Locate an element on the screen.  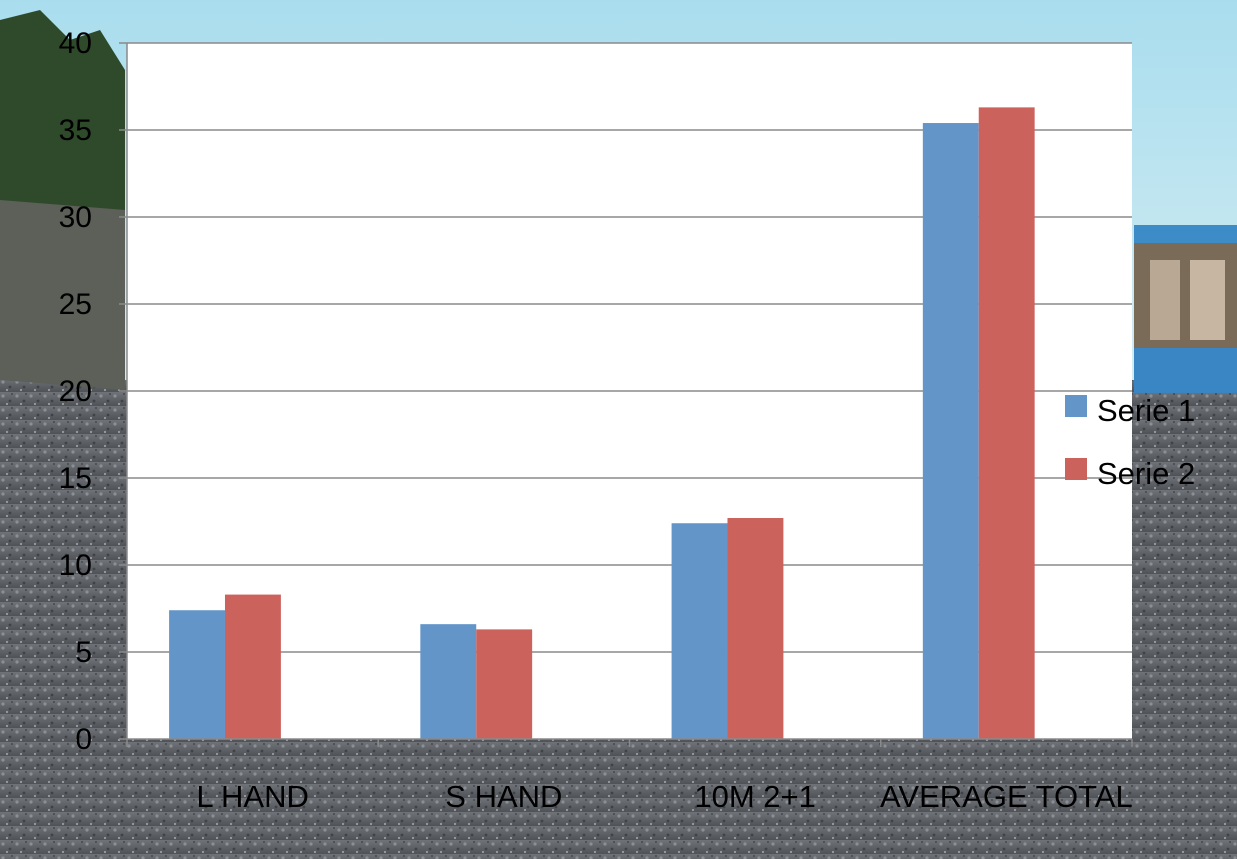
y-tick-label-25: 25 is located at coordinates (75, 304).